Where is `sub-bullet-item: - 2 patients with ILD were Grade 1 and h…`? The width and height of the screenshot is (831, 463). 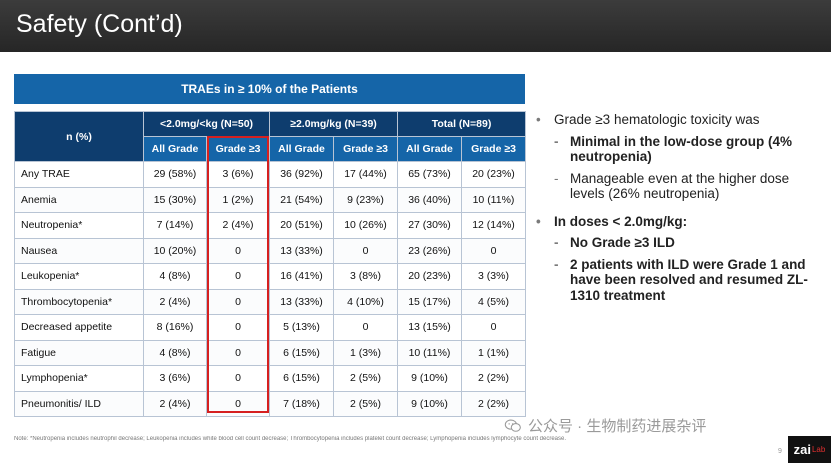 sub-bullet-item: - 2 patients with ILD were Grade 1 and h… is located at coordinates (681, 280).